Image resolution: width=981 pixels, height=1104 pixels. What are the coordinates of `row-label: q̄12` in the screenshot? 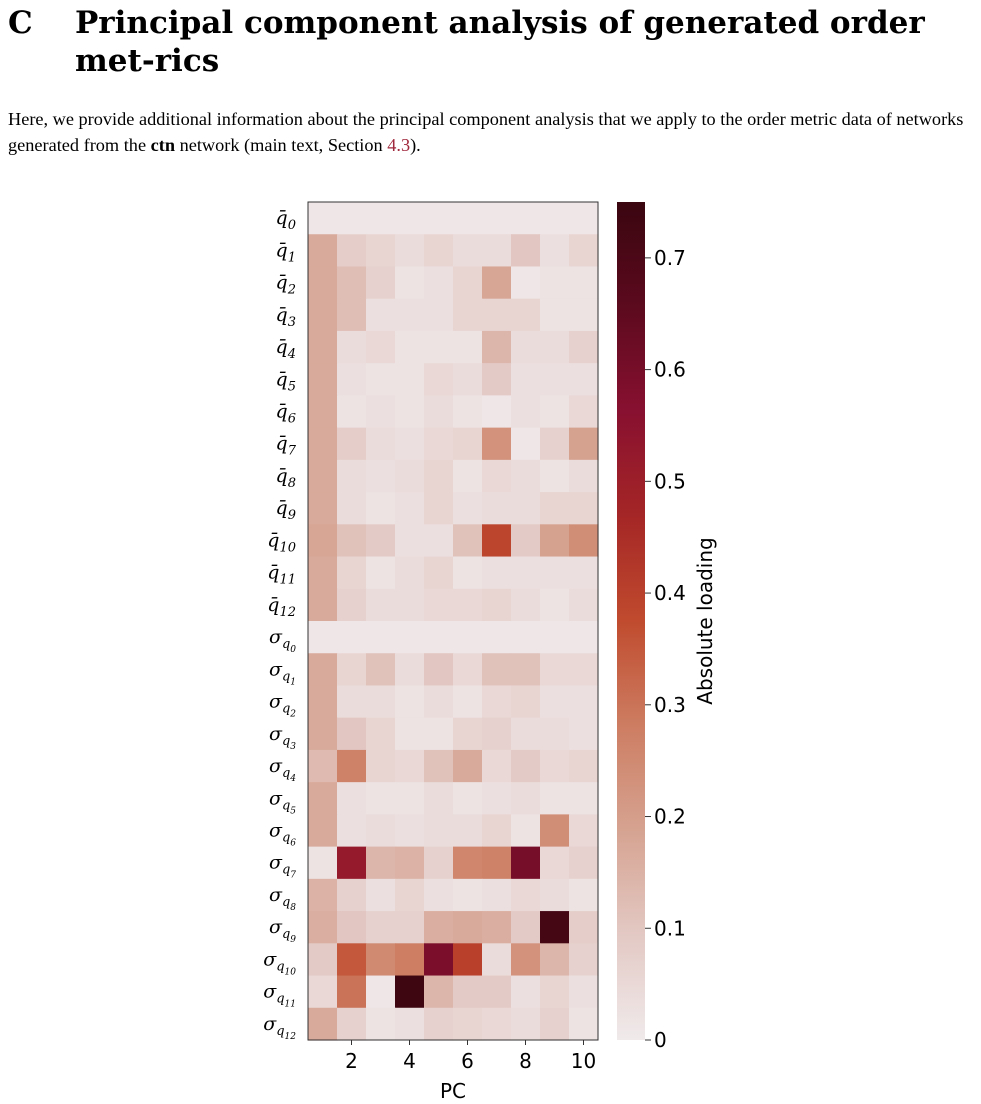 It's located at (281, 607).